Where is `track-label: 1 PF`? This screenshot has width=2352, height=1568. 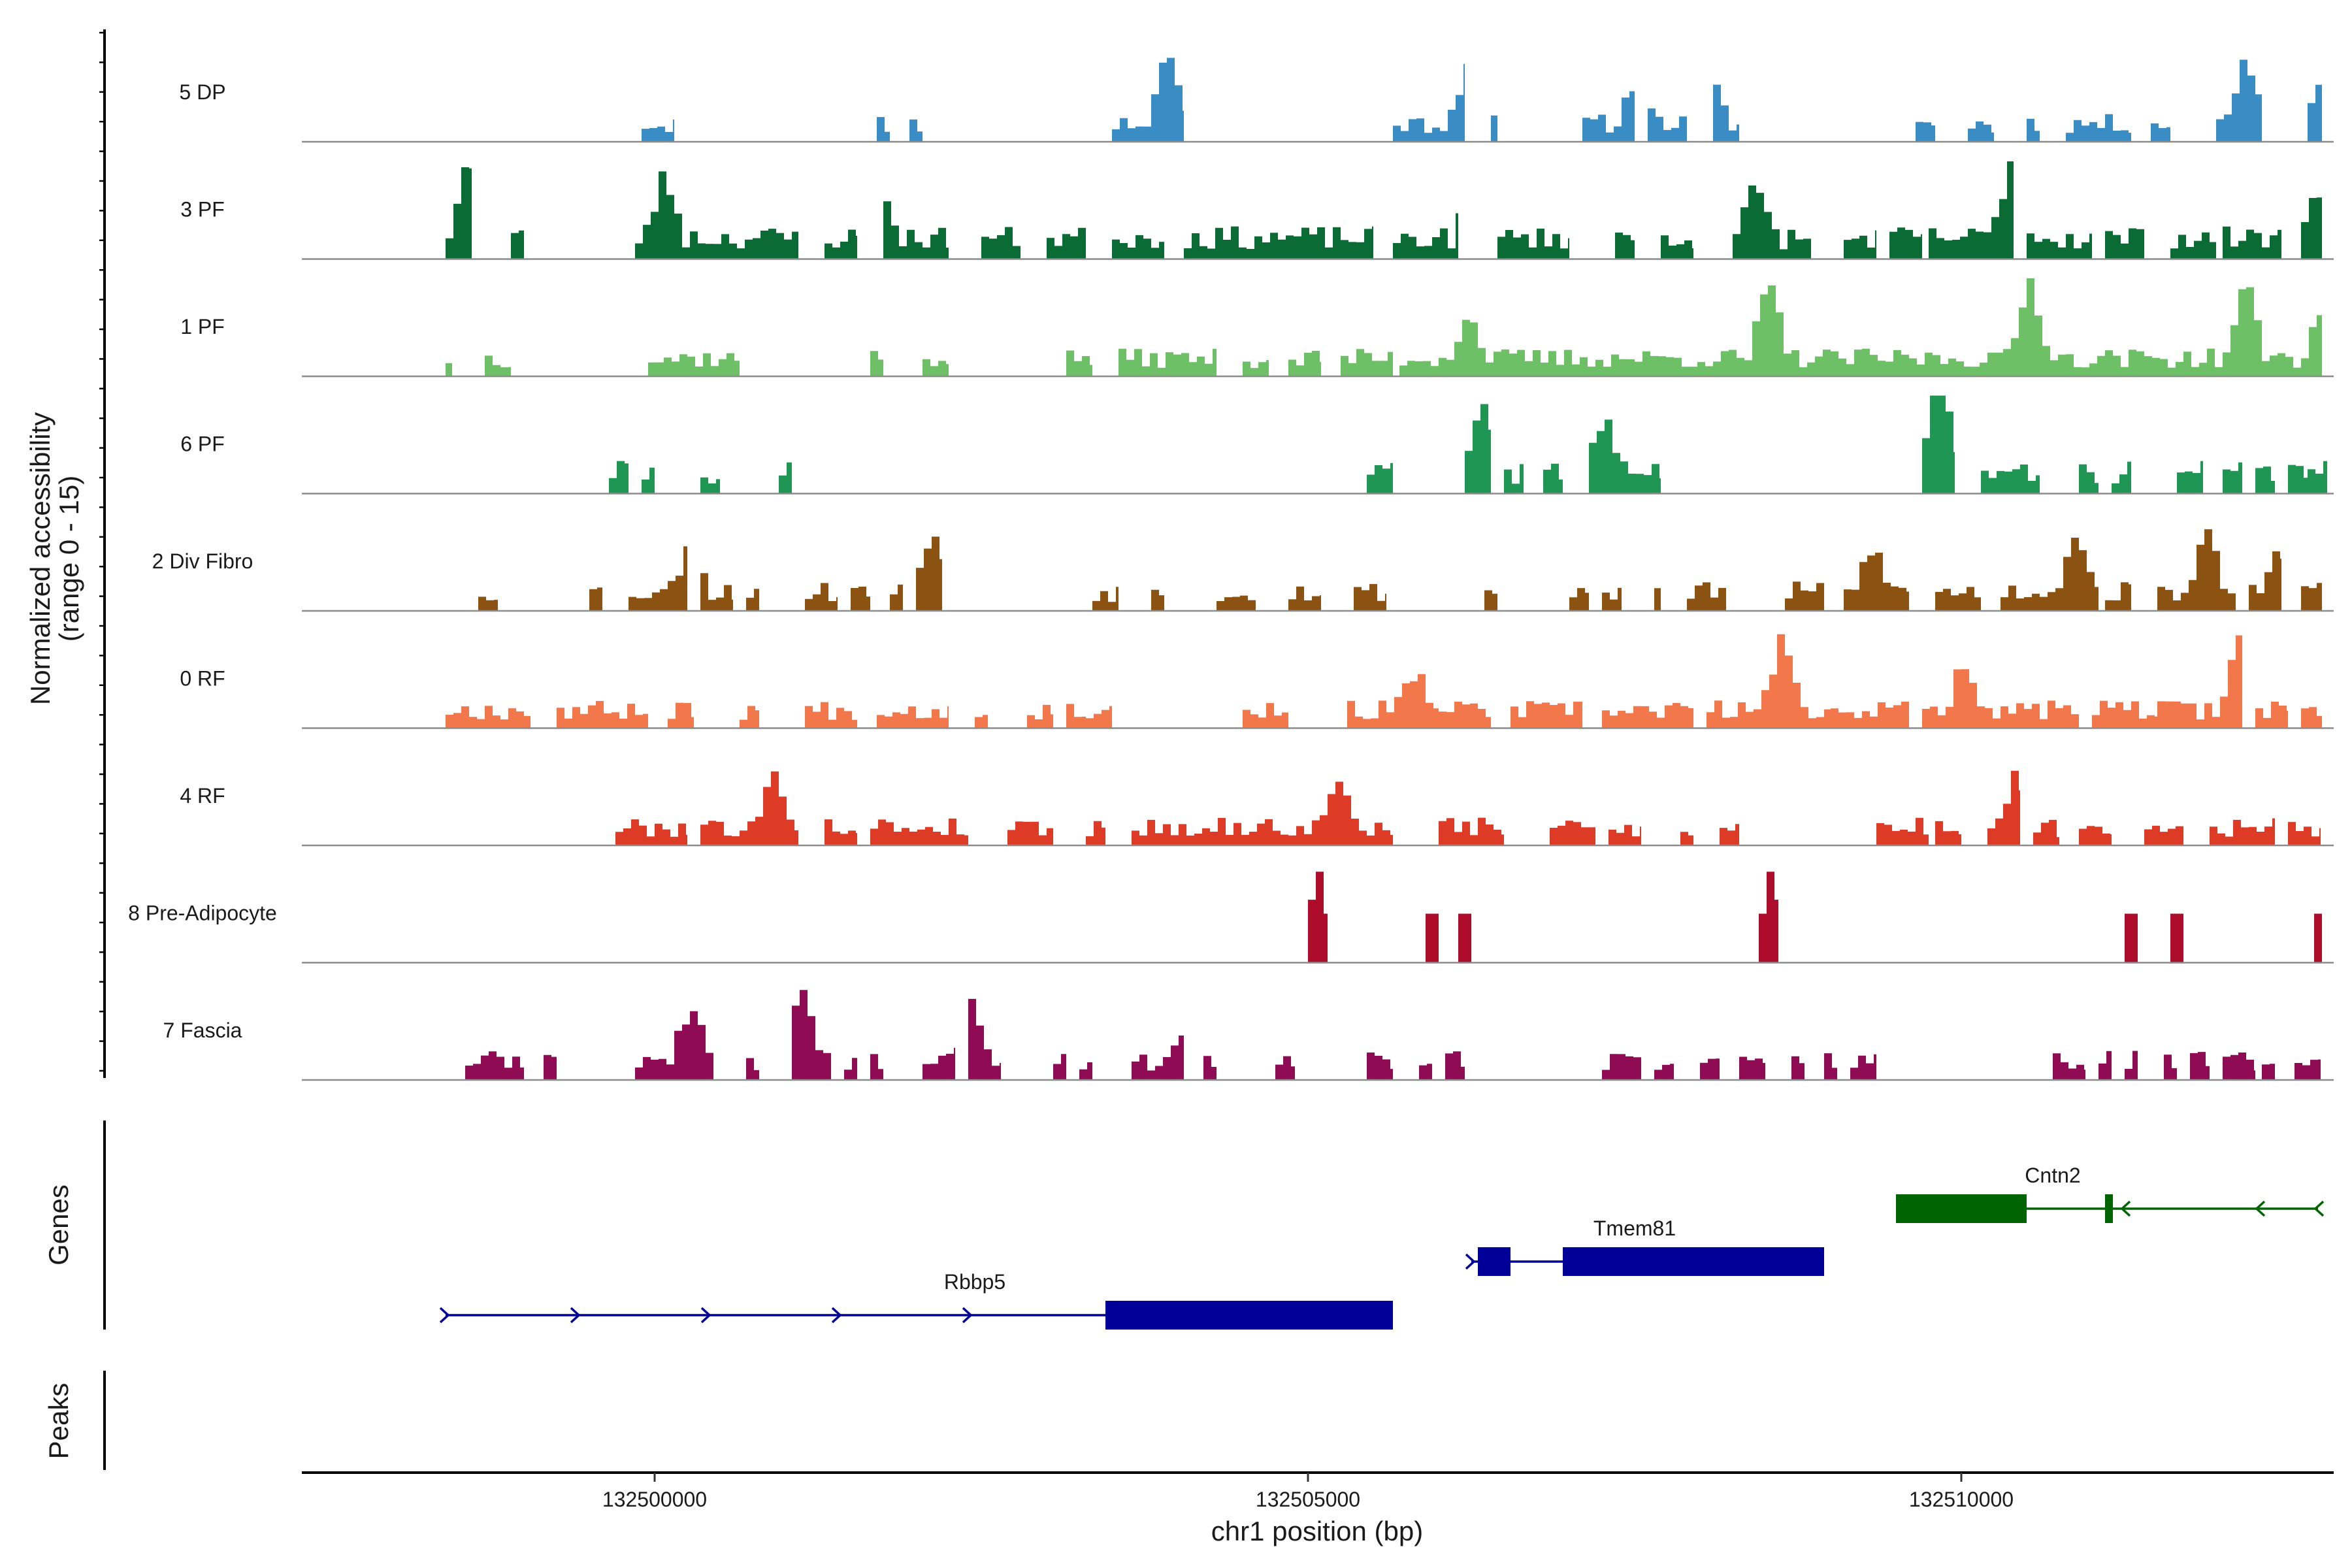
track-label: 1 PF is located at coordinates (202, 326).